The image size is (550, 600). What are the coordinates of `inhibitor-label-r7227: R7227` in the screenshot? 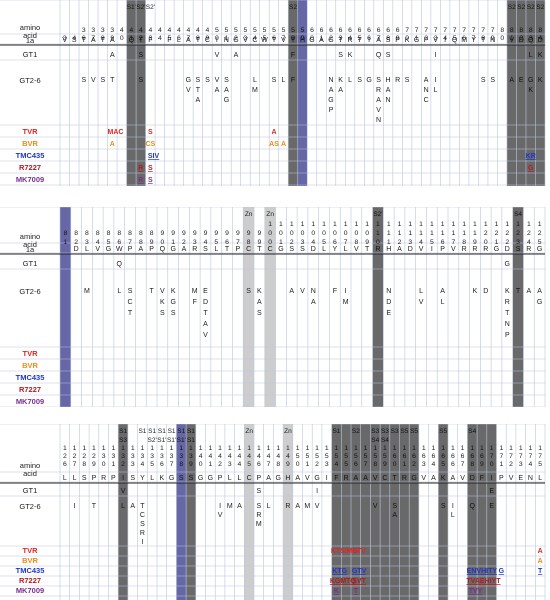 It's located at (30, 580).